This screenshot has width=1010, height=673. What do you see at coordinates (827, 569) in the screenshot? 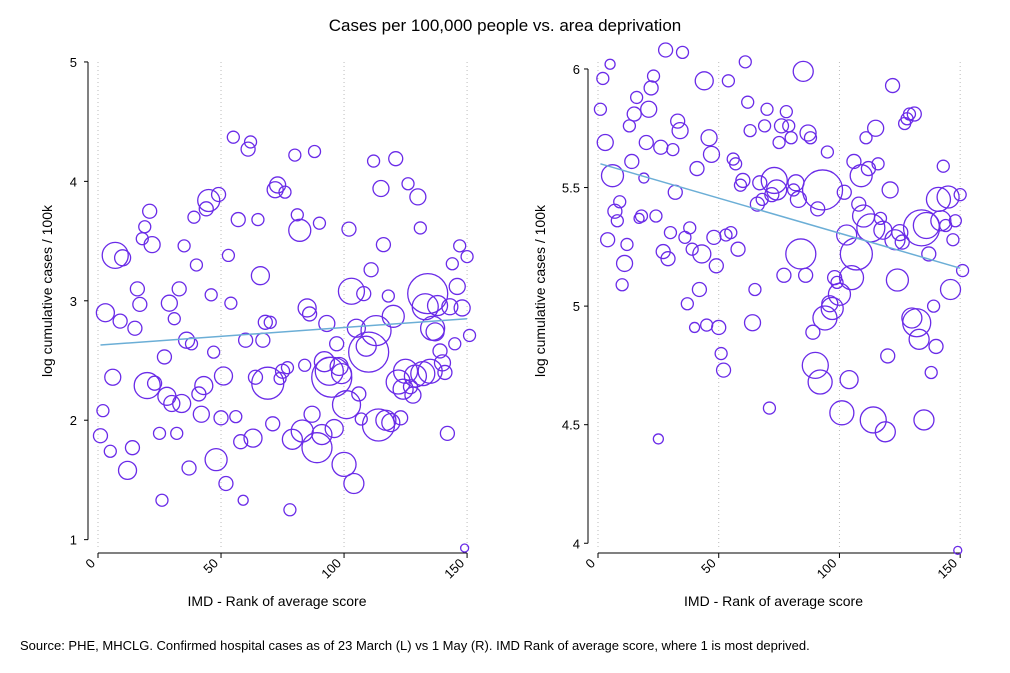
I see `right-x-tick-label: 100` at bounding box center [827, 569].